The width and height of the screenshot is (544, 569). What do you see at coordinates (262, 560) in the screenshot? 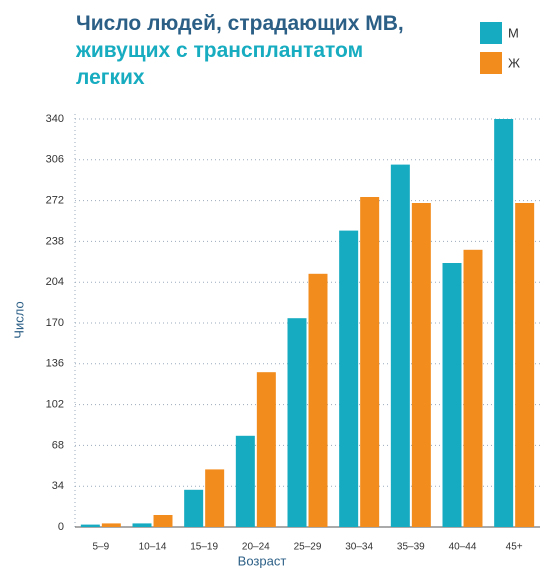
I see `x-axis-label: Возраст` at bounding box center [262, 560].